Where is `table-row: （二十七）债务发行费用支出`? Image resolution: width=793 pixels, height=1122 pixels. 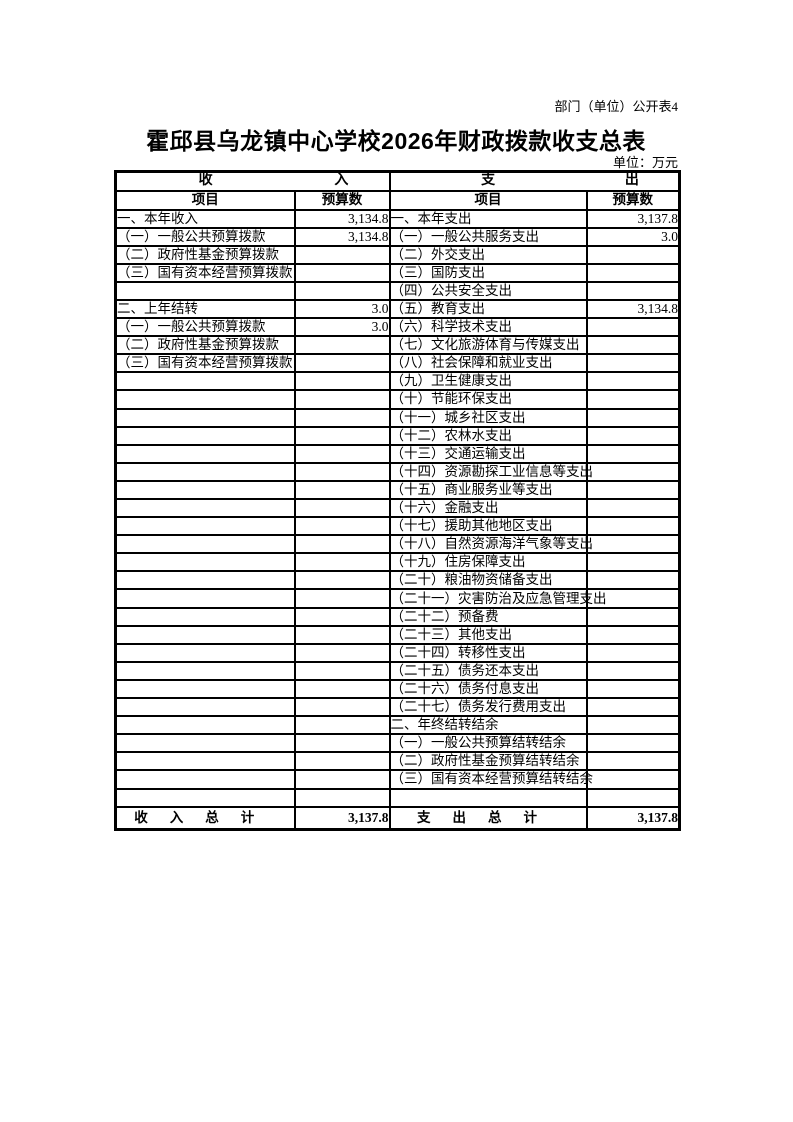 table-row: （二十七）债务发行费用支出 is located at coordinates (397, 707).